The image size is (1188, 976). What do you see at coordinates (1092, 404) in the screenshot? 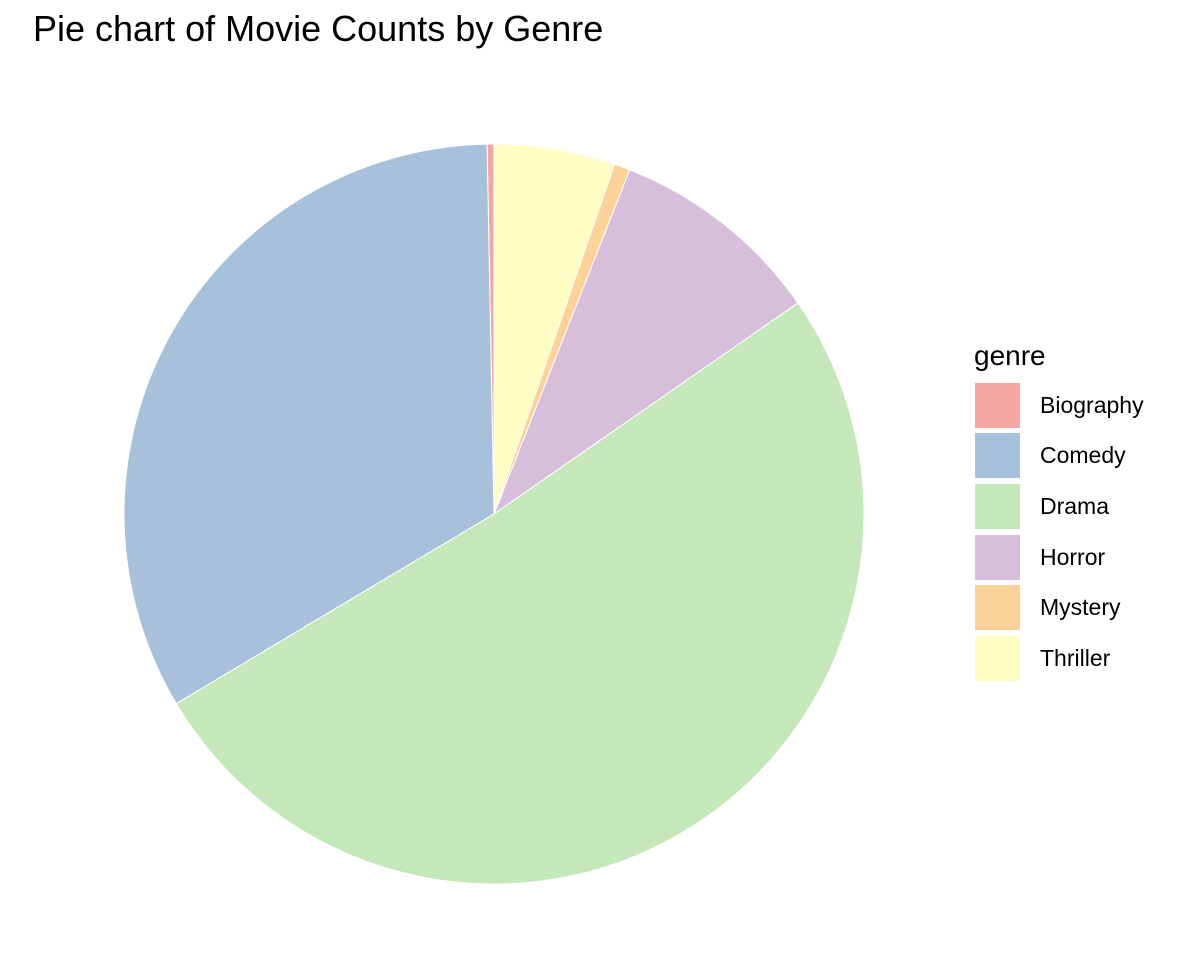
I see `legend-label: Biography` at bounding box center [1092, 404].